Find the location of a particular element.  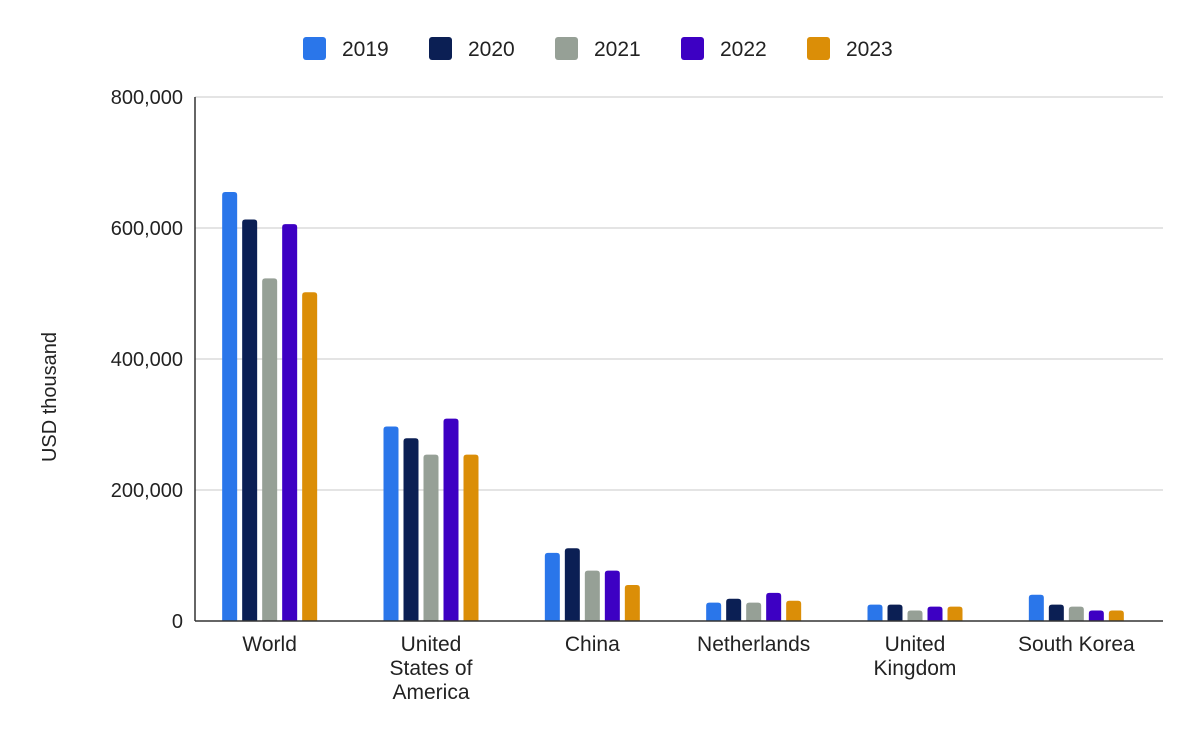

legend-label: 2023 is located at coordinates (869, 49).